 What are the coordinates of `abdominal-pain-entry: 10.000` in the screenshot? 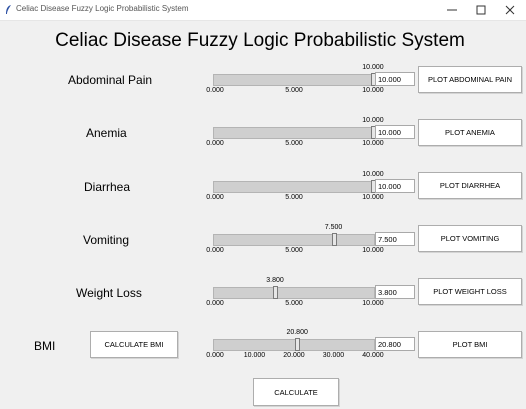 It's located at (395, 79).